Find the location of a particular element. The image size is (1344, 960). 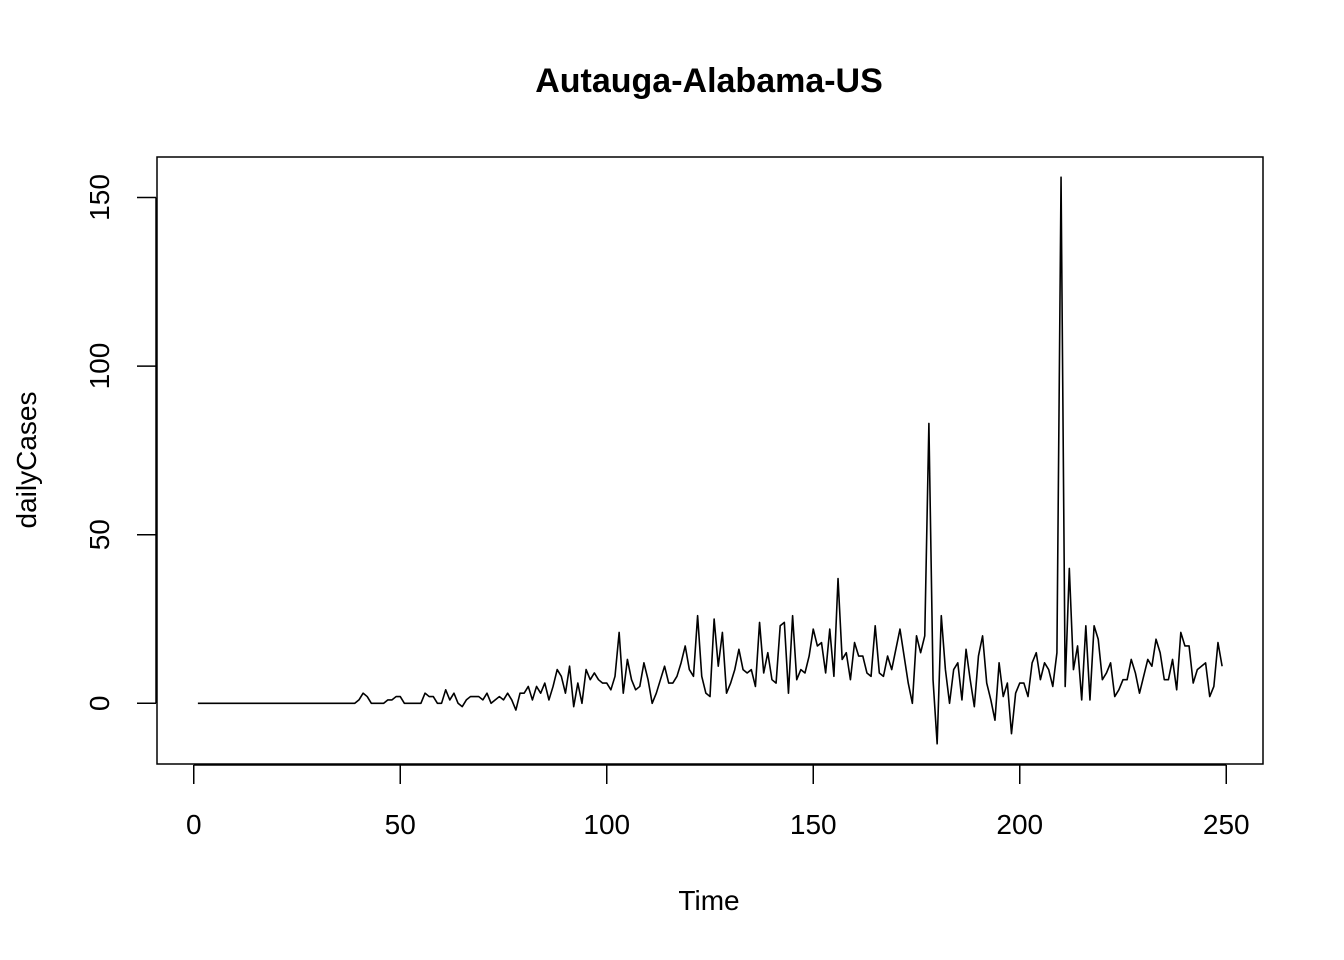

y-axis: 0 50 100 150 is located at coordinates (120, 443).